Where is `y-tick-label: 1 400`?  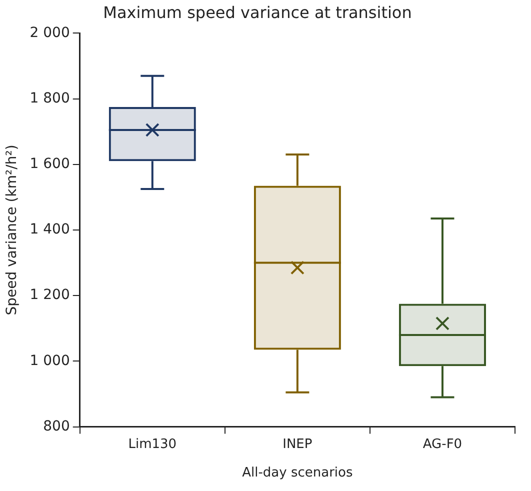 y-tick-label: 1 400 is located at coordinates (50, 230).